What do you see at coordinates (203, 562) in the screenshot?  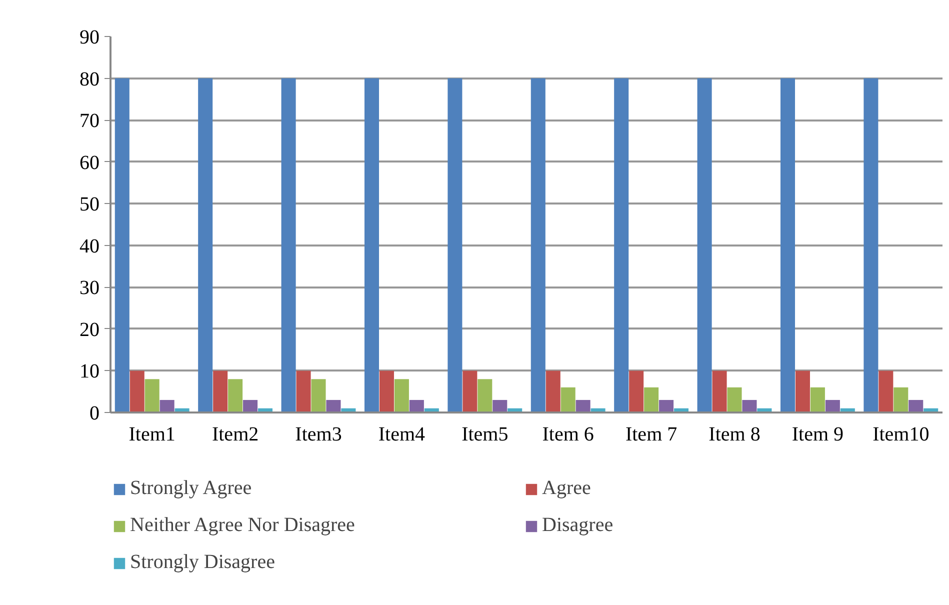 I see `legend-label: Strongly Disagree` at bounding box center [203, 562].